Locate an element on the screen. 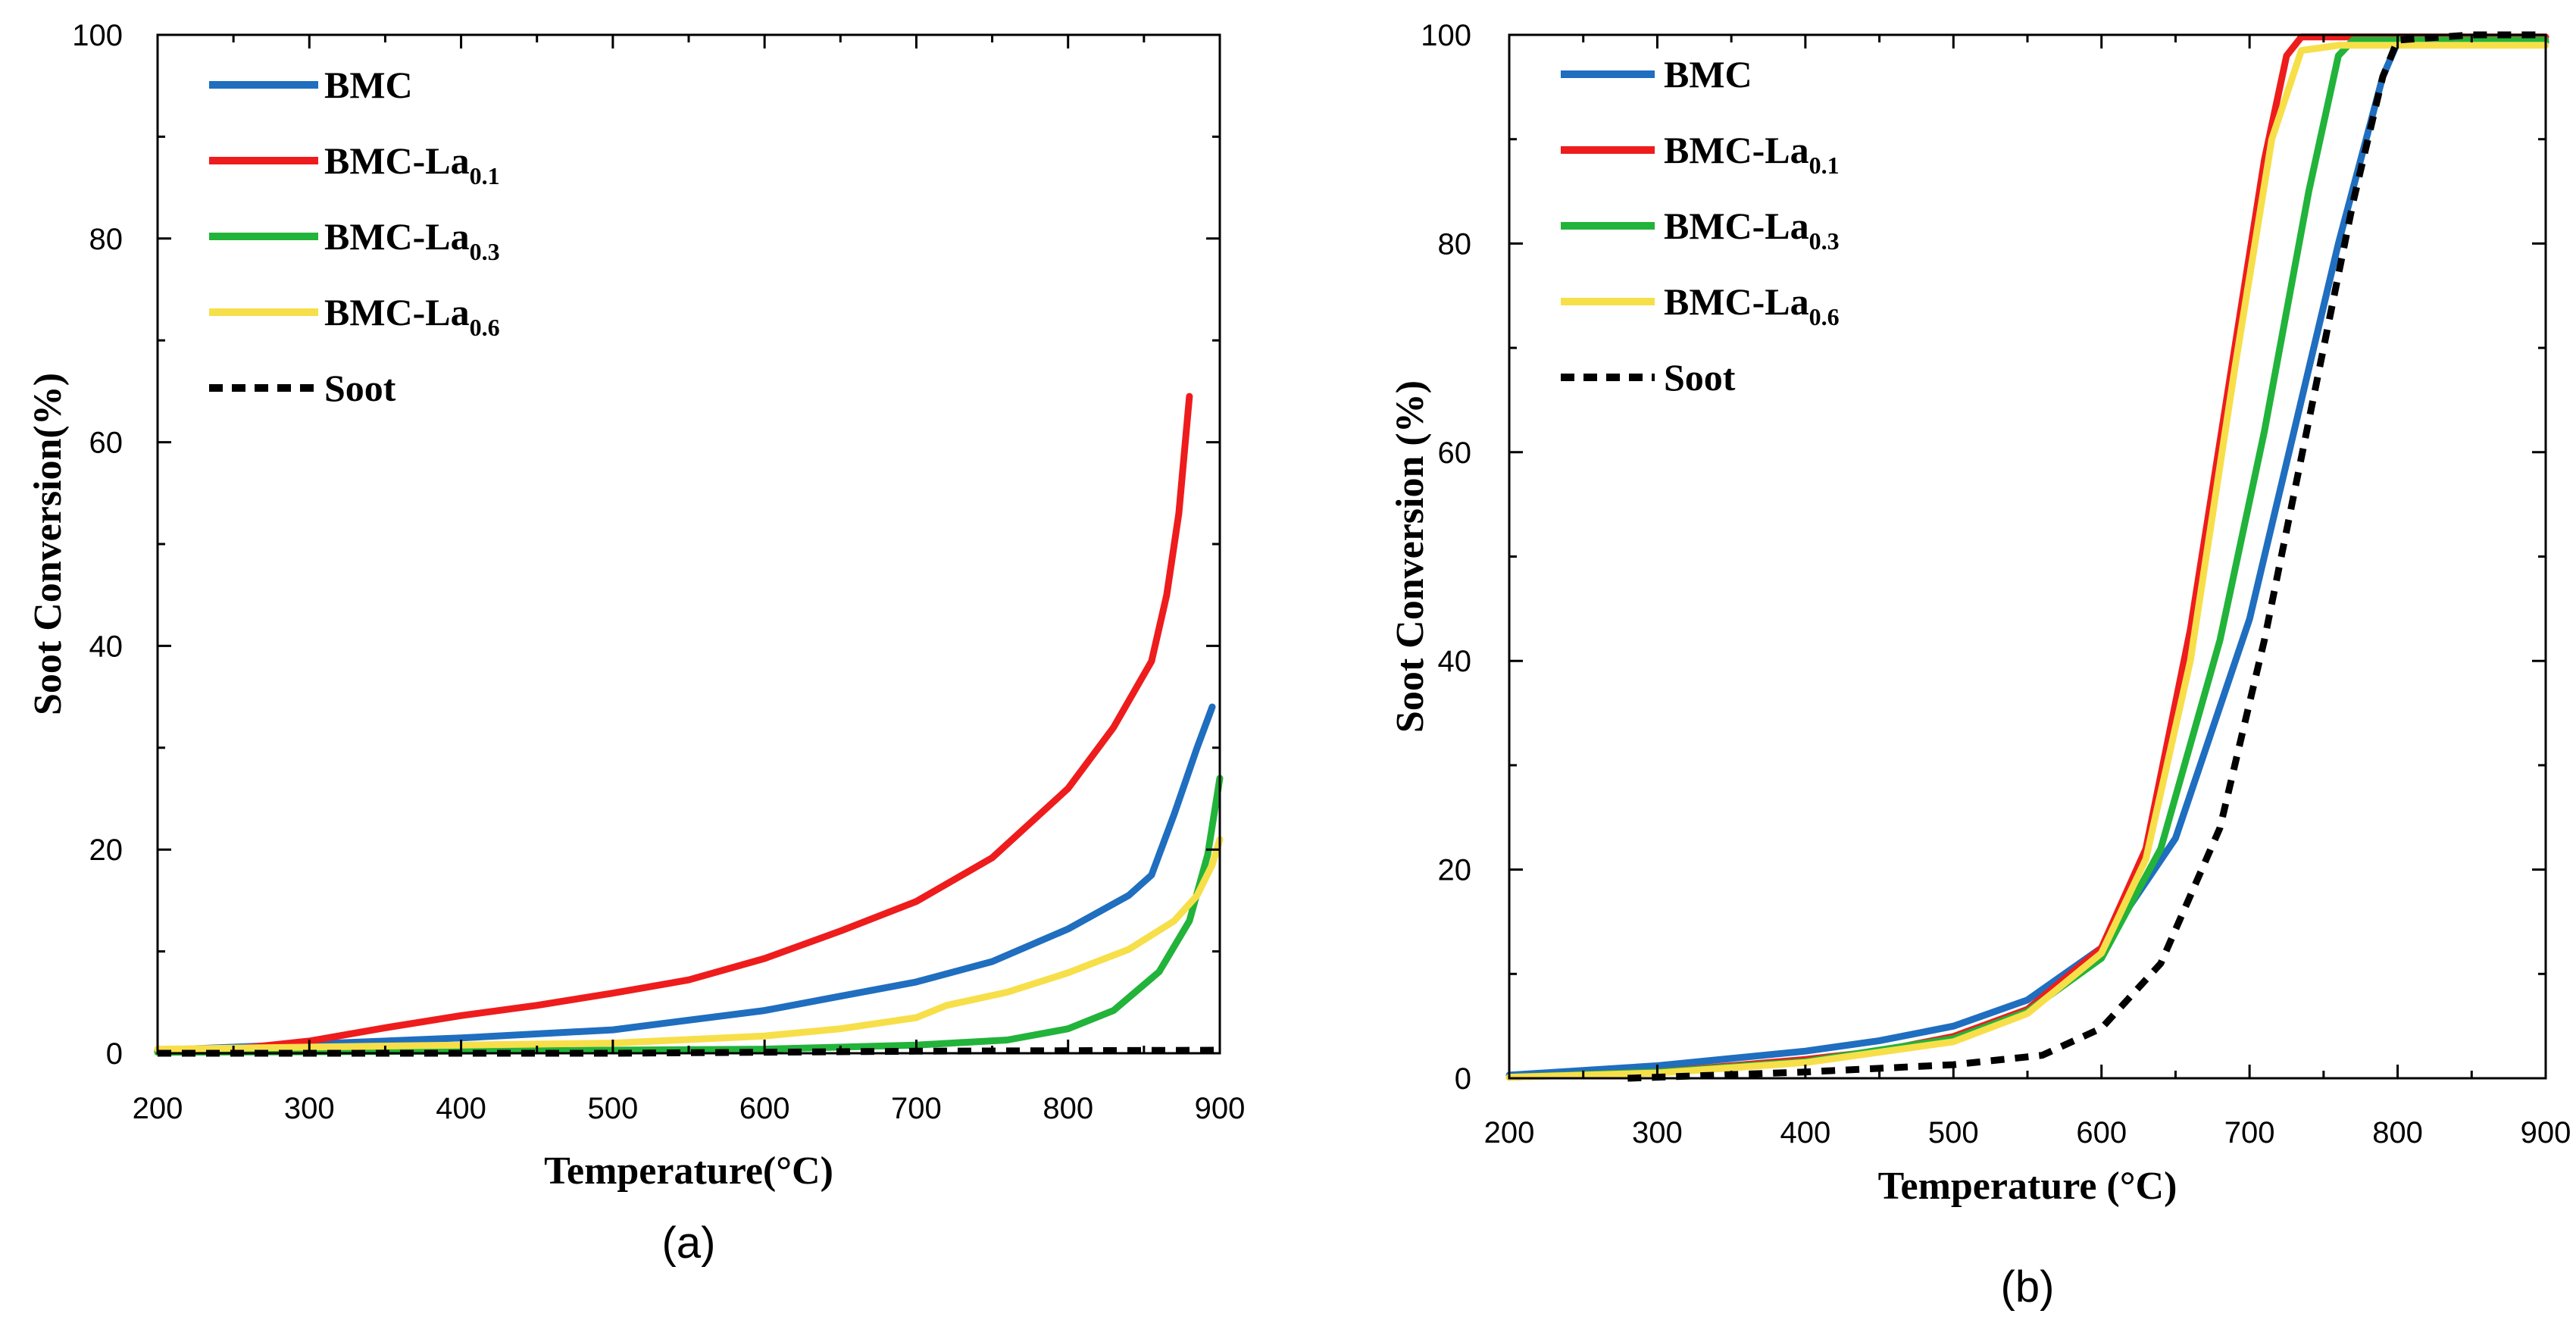 The image size is (2576, 1323). panel-label: (b) is located at coordinates (2028, 1287).